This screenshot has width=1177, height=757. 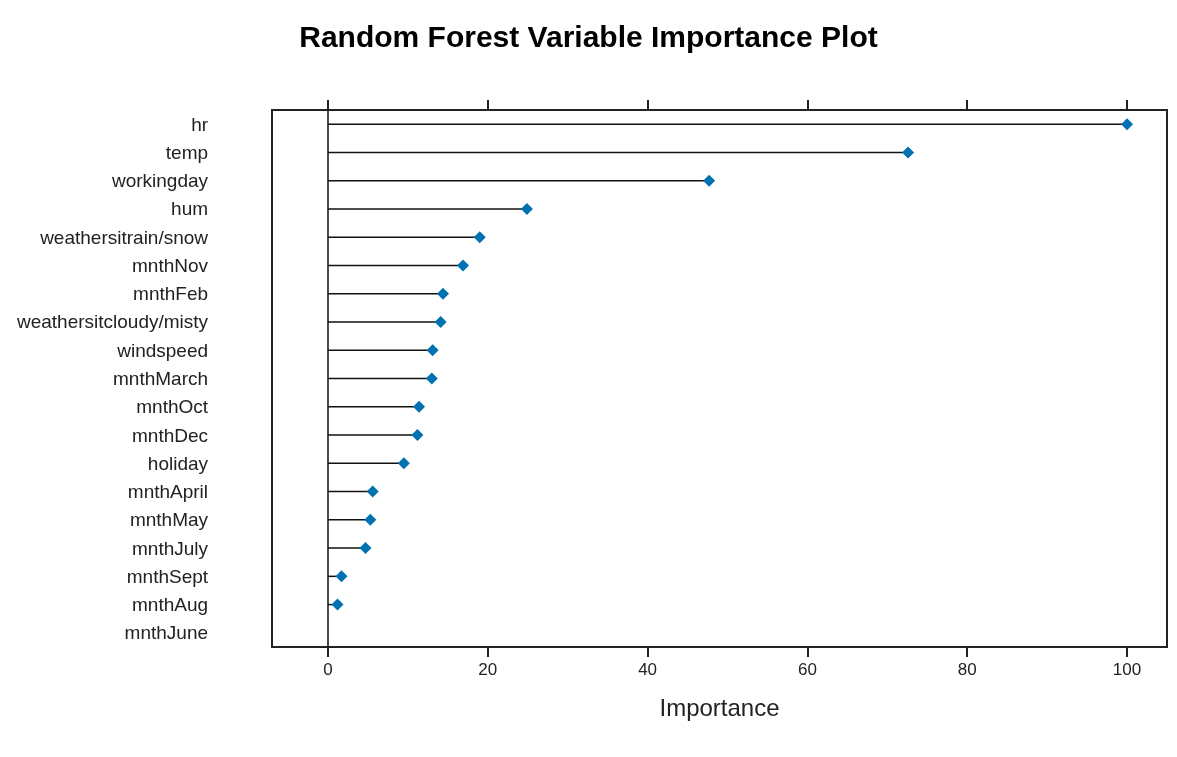 I want to click on x-tick-label: 20, so click(x=488, y=669).